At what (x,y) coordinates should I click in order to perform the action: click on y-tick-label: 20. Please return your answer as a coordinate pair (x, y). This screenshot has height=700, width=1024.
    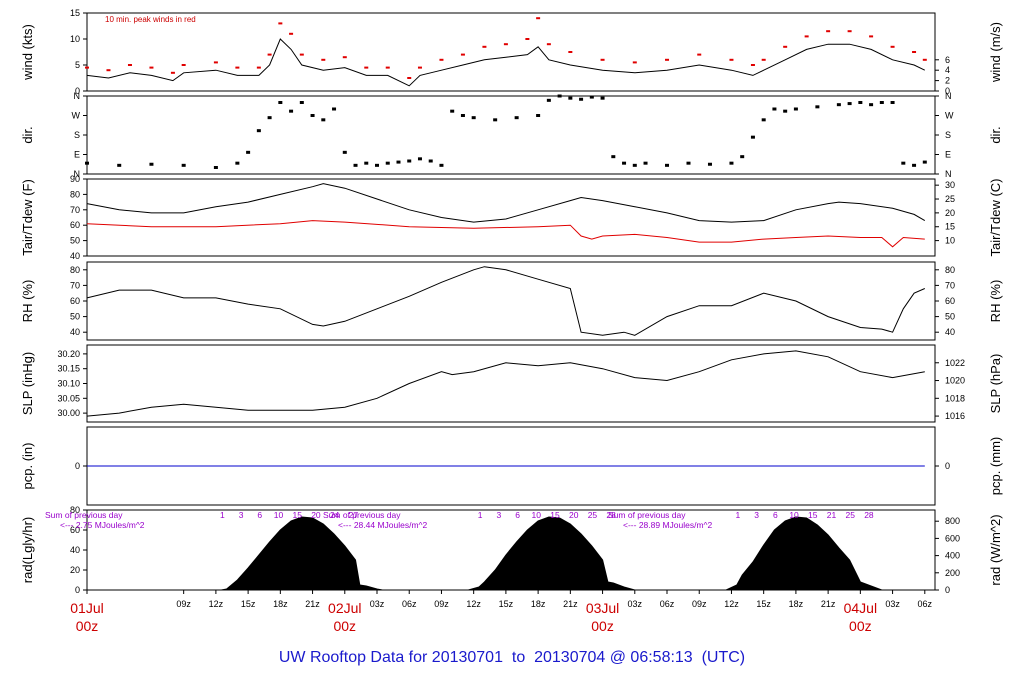
    Looking at the image, I should click on (75, 570).